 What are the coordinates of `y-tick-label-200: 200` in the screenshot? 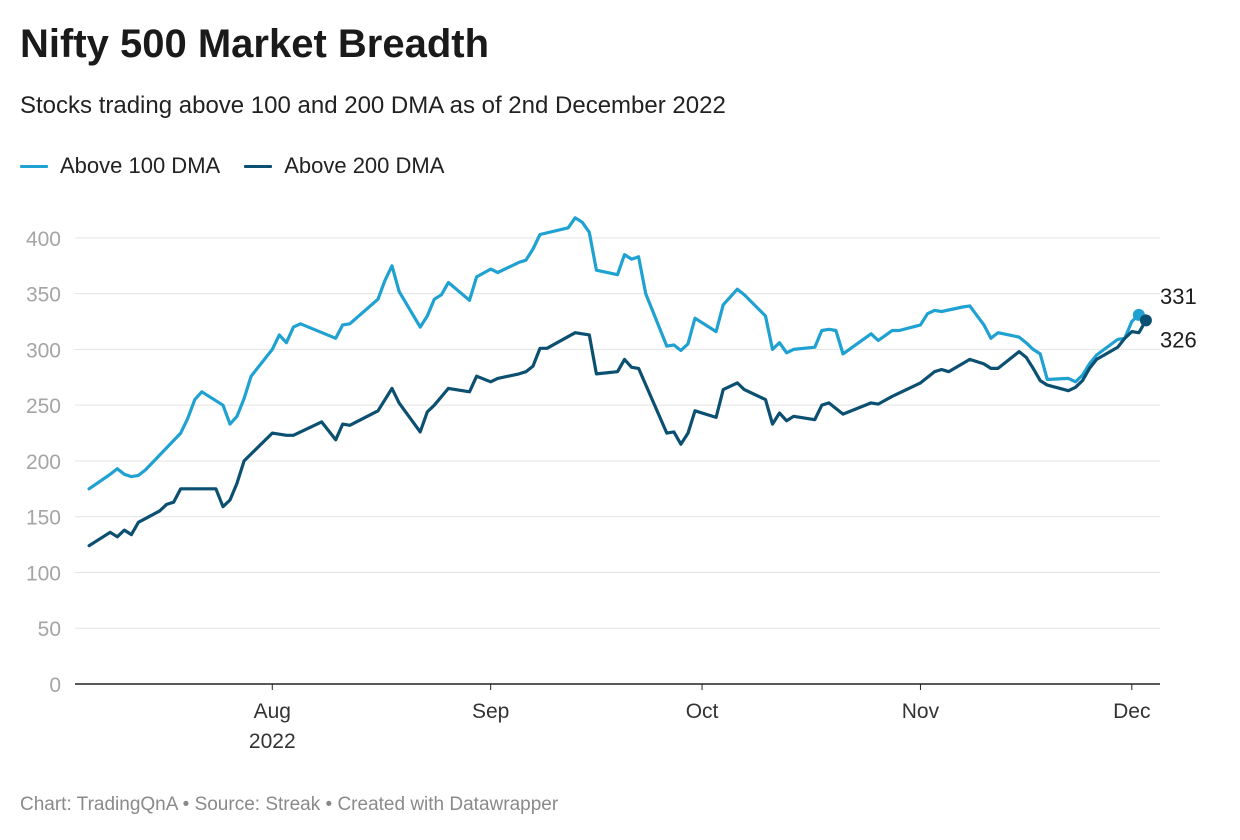 It's located at (43, 462).